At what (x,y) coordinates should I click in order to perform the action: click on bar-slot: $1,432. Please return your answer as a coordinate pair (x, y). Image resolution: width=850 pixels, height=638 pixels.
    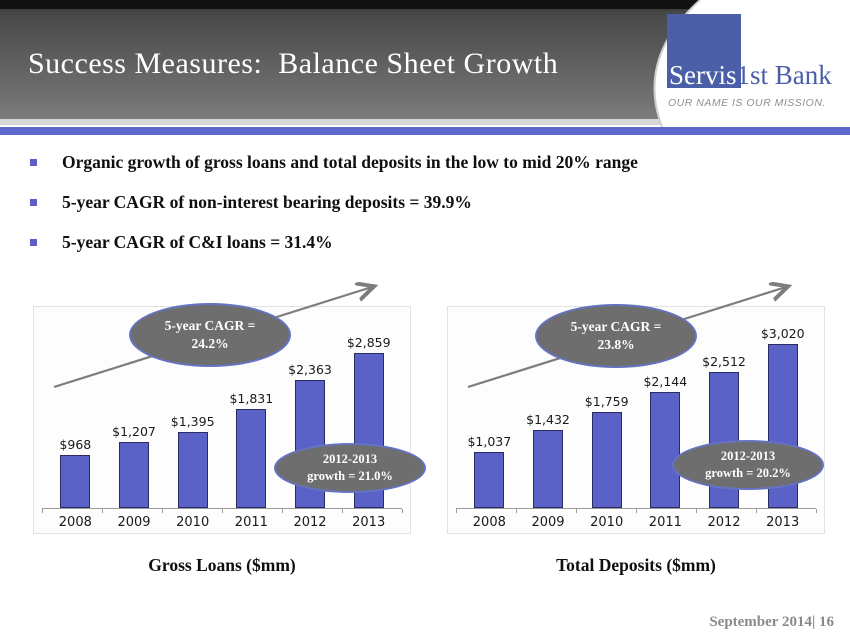
    Looking at the image, I should click on (548, 460).